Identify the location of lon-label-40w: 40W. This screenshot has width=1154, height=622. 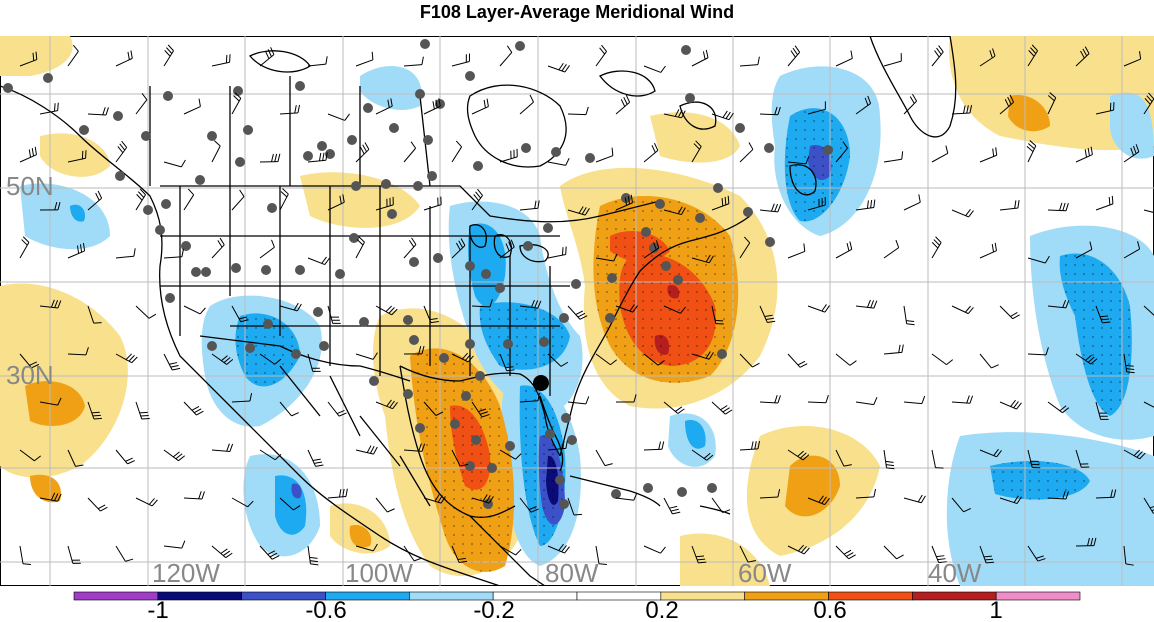
(955, 572).